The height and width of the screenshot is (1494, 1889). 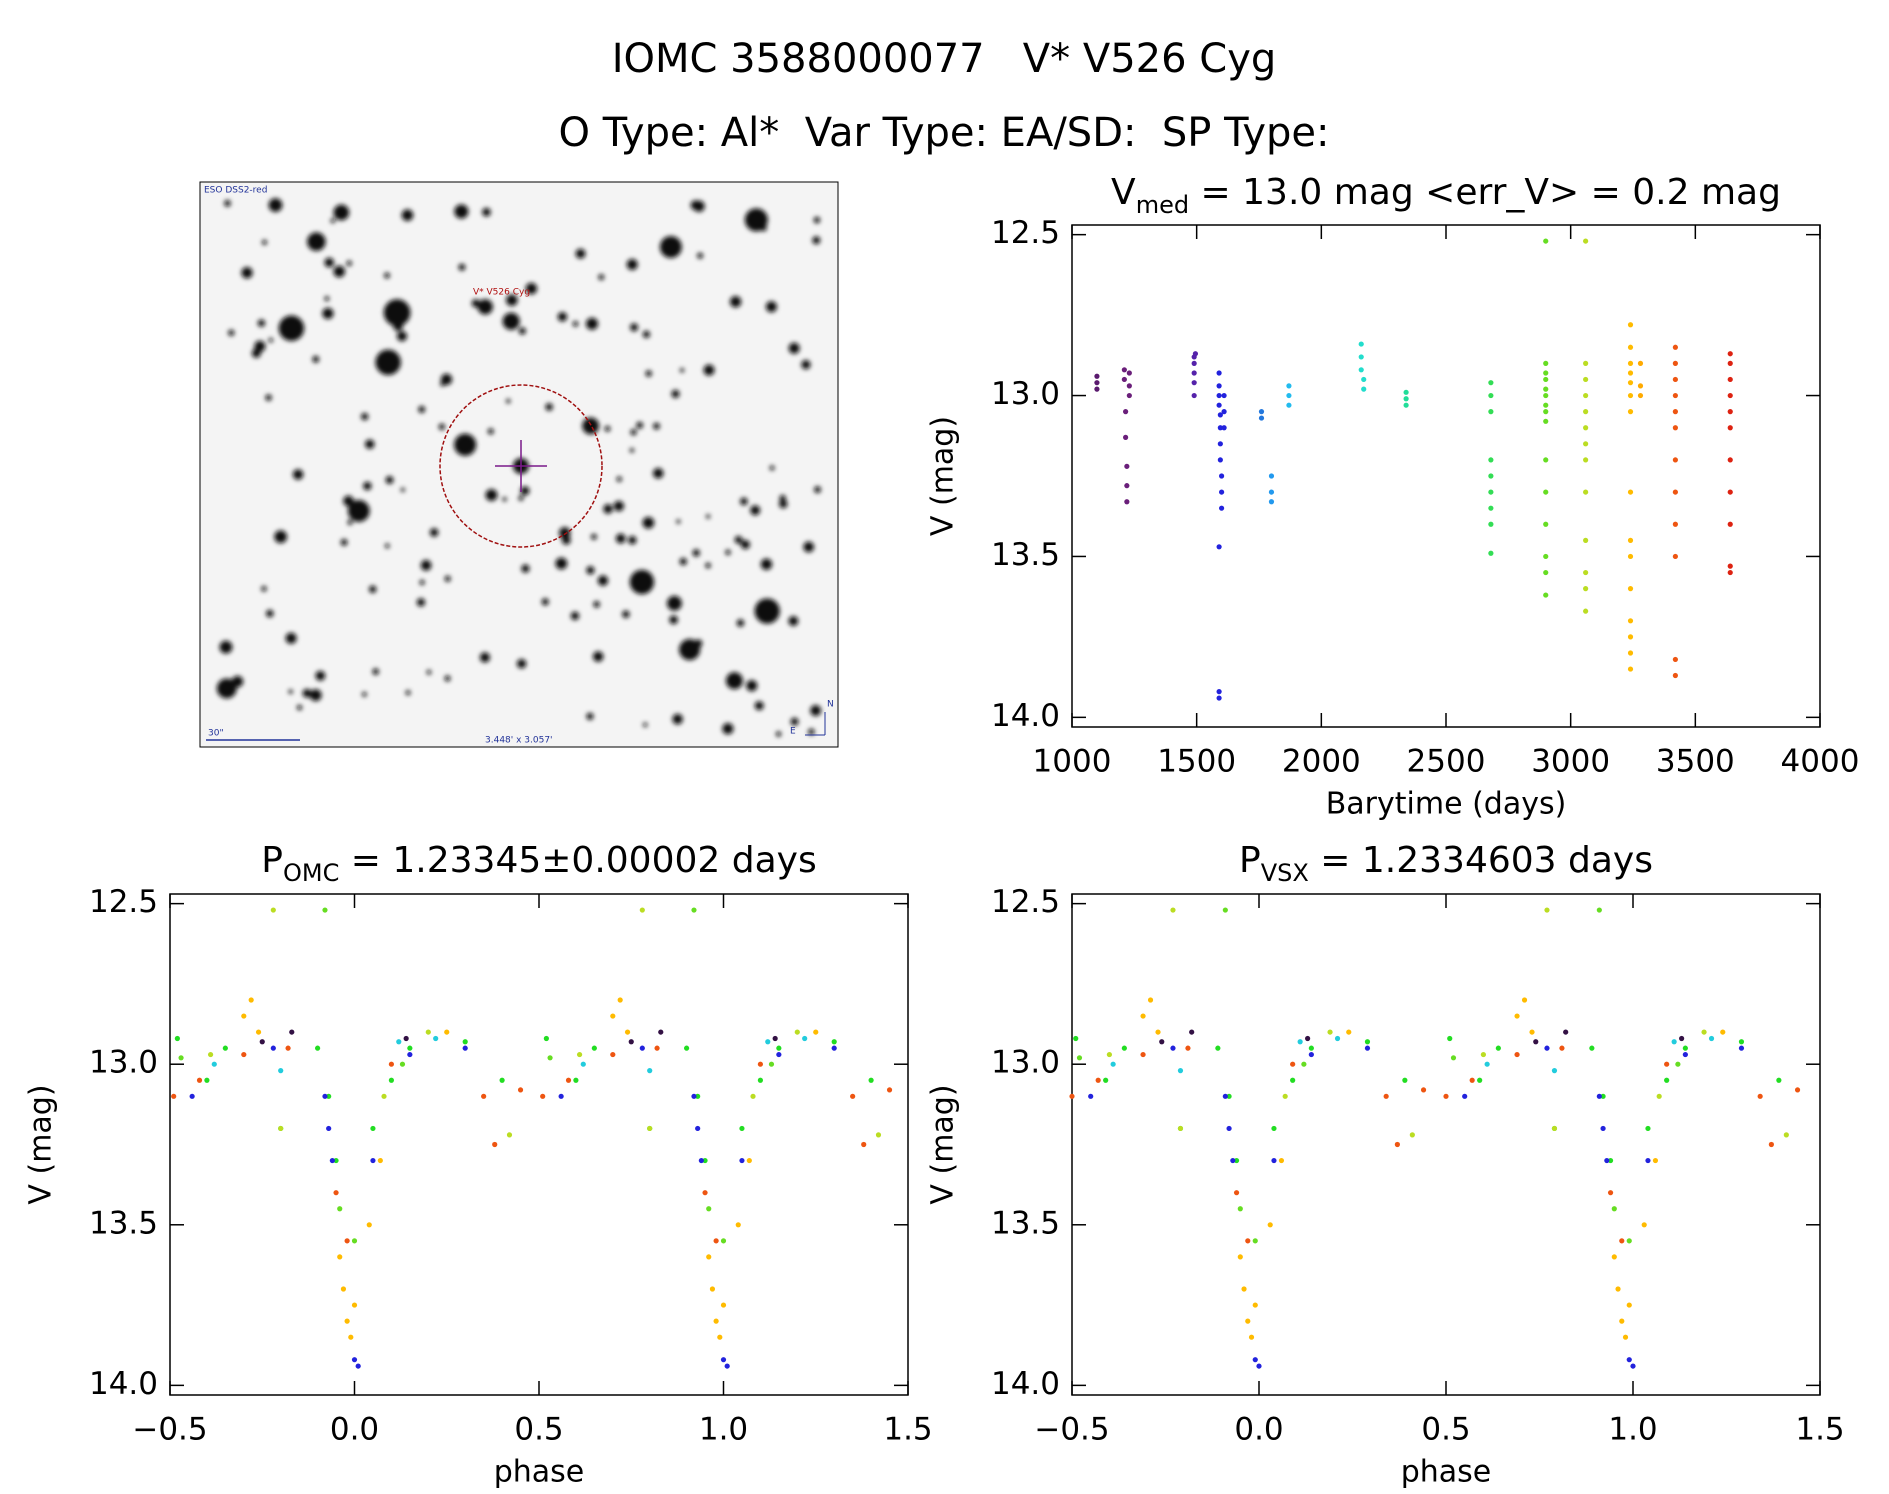 What do you see at coordinates (1025, 394) in the screenshot?
I see `y-tick-label: 13.0` at bounding box center [1025, 394].